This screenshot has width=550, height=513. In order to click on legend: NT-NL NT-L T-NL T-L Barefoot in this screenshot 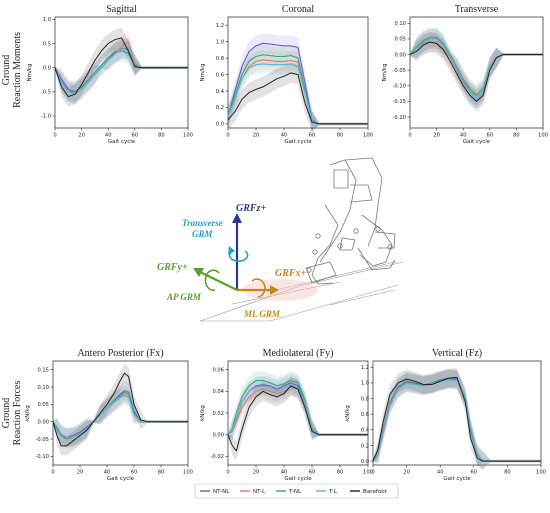, I will do `click(296, 491)`.